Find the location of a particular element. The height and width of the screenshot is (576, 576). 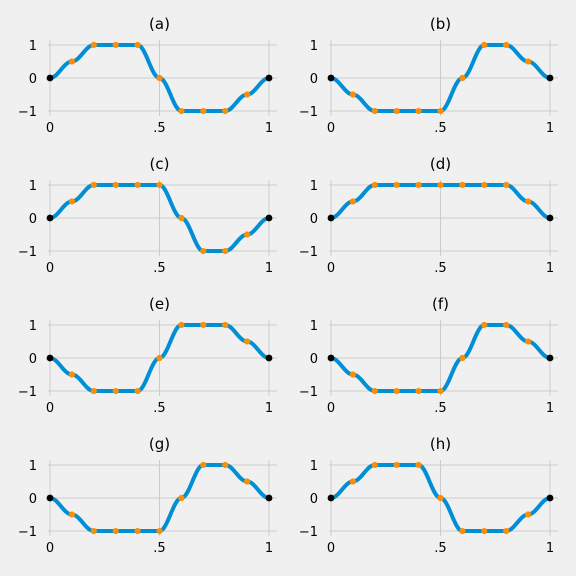

subplot-b: (b) 1 0 −1 0 .5 1 is located at coordinates (428, 75).